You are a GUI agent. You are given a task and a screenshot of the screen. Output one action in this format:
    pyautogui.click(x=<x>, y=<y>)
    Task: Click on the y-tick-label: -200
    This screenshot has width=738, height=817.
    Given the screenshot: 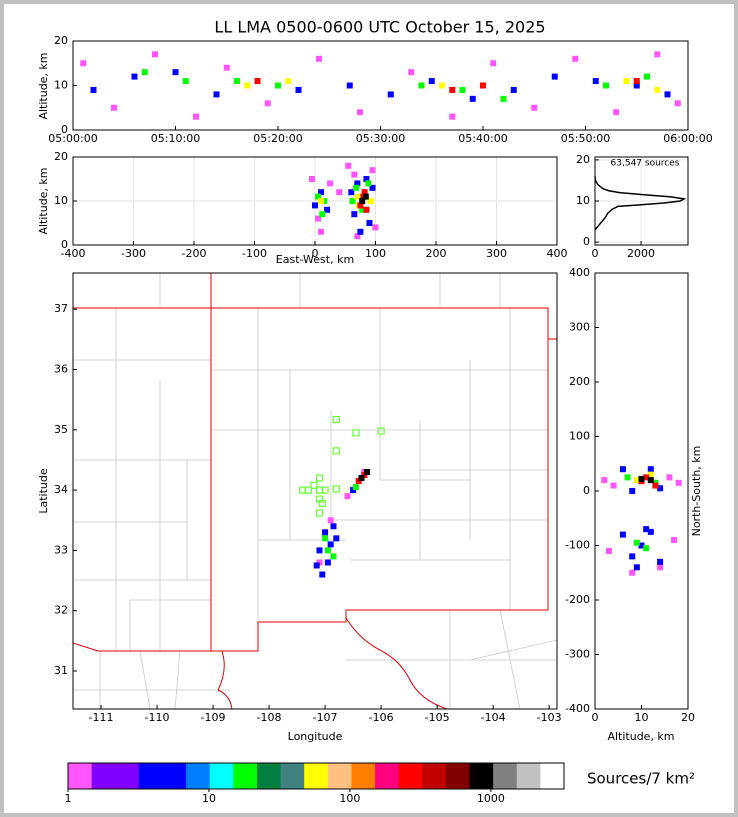 What is the action you would take?
    pyautogui.click(x=577, y=599)
    